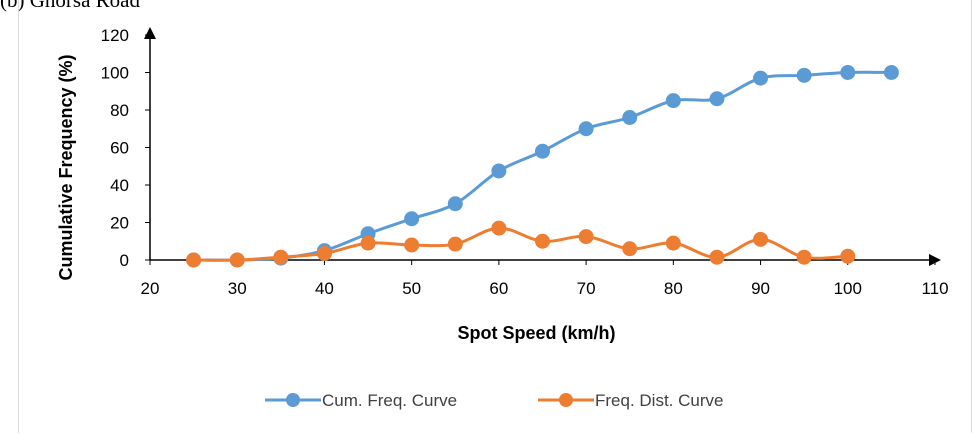 The width and height of the screenshot is (973, 434). What do you see at coordinates (760, 288) in the screenshot?
I see `x-tick-label: 90` at bounding box center [760, 288].